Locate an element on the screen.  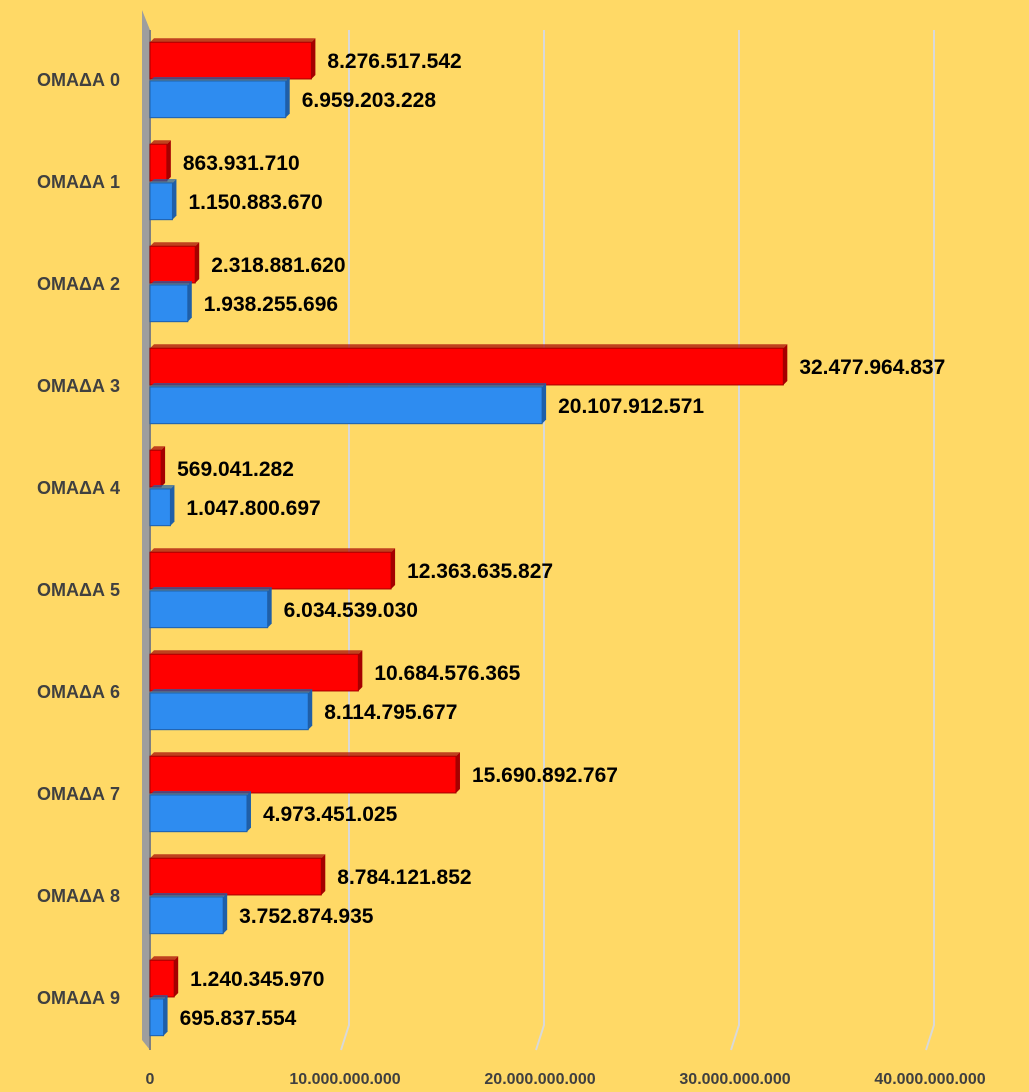
axis-wall is located at coordinates (146, 530).